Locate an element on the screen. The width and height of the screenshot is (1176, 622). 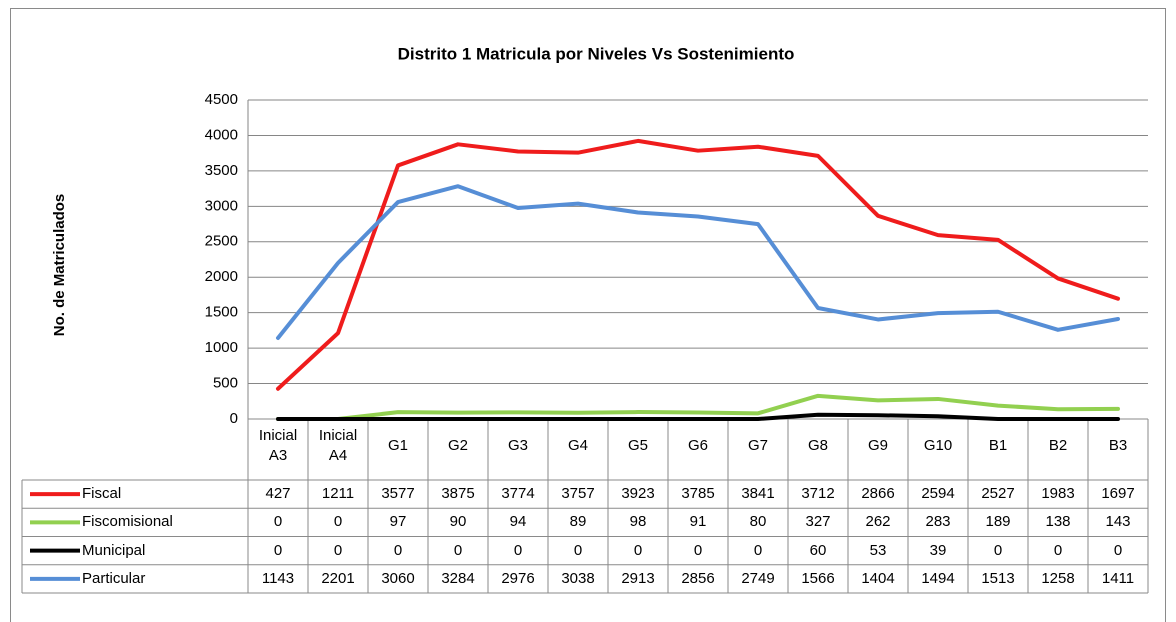
table-value: 2527 is located at coordinates (998, 494).